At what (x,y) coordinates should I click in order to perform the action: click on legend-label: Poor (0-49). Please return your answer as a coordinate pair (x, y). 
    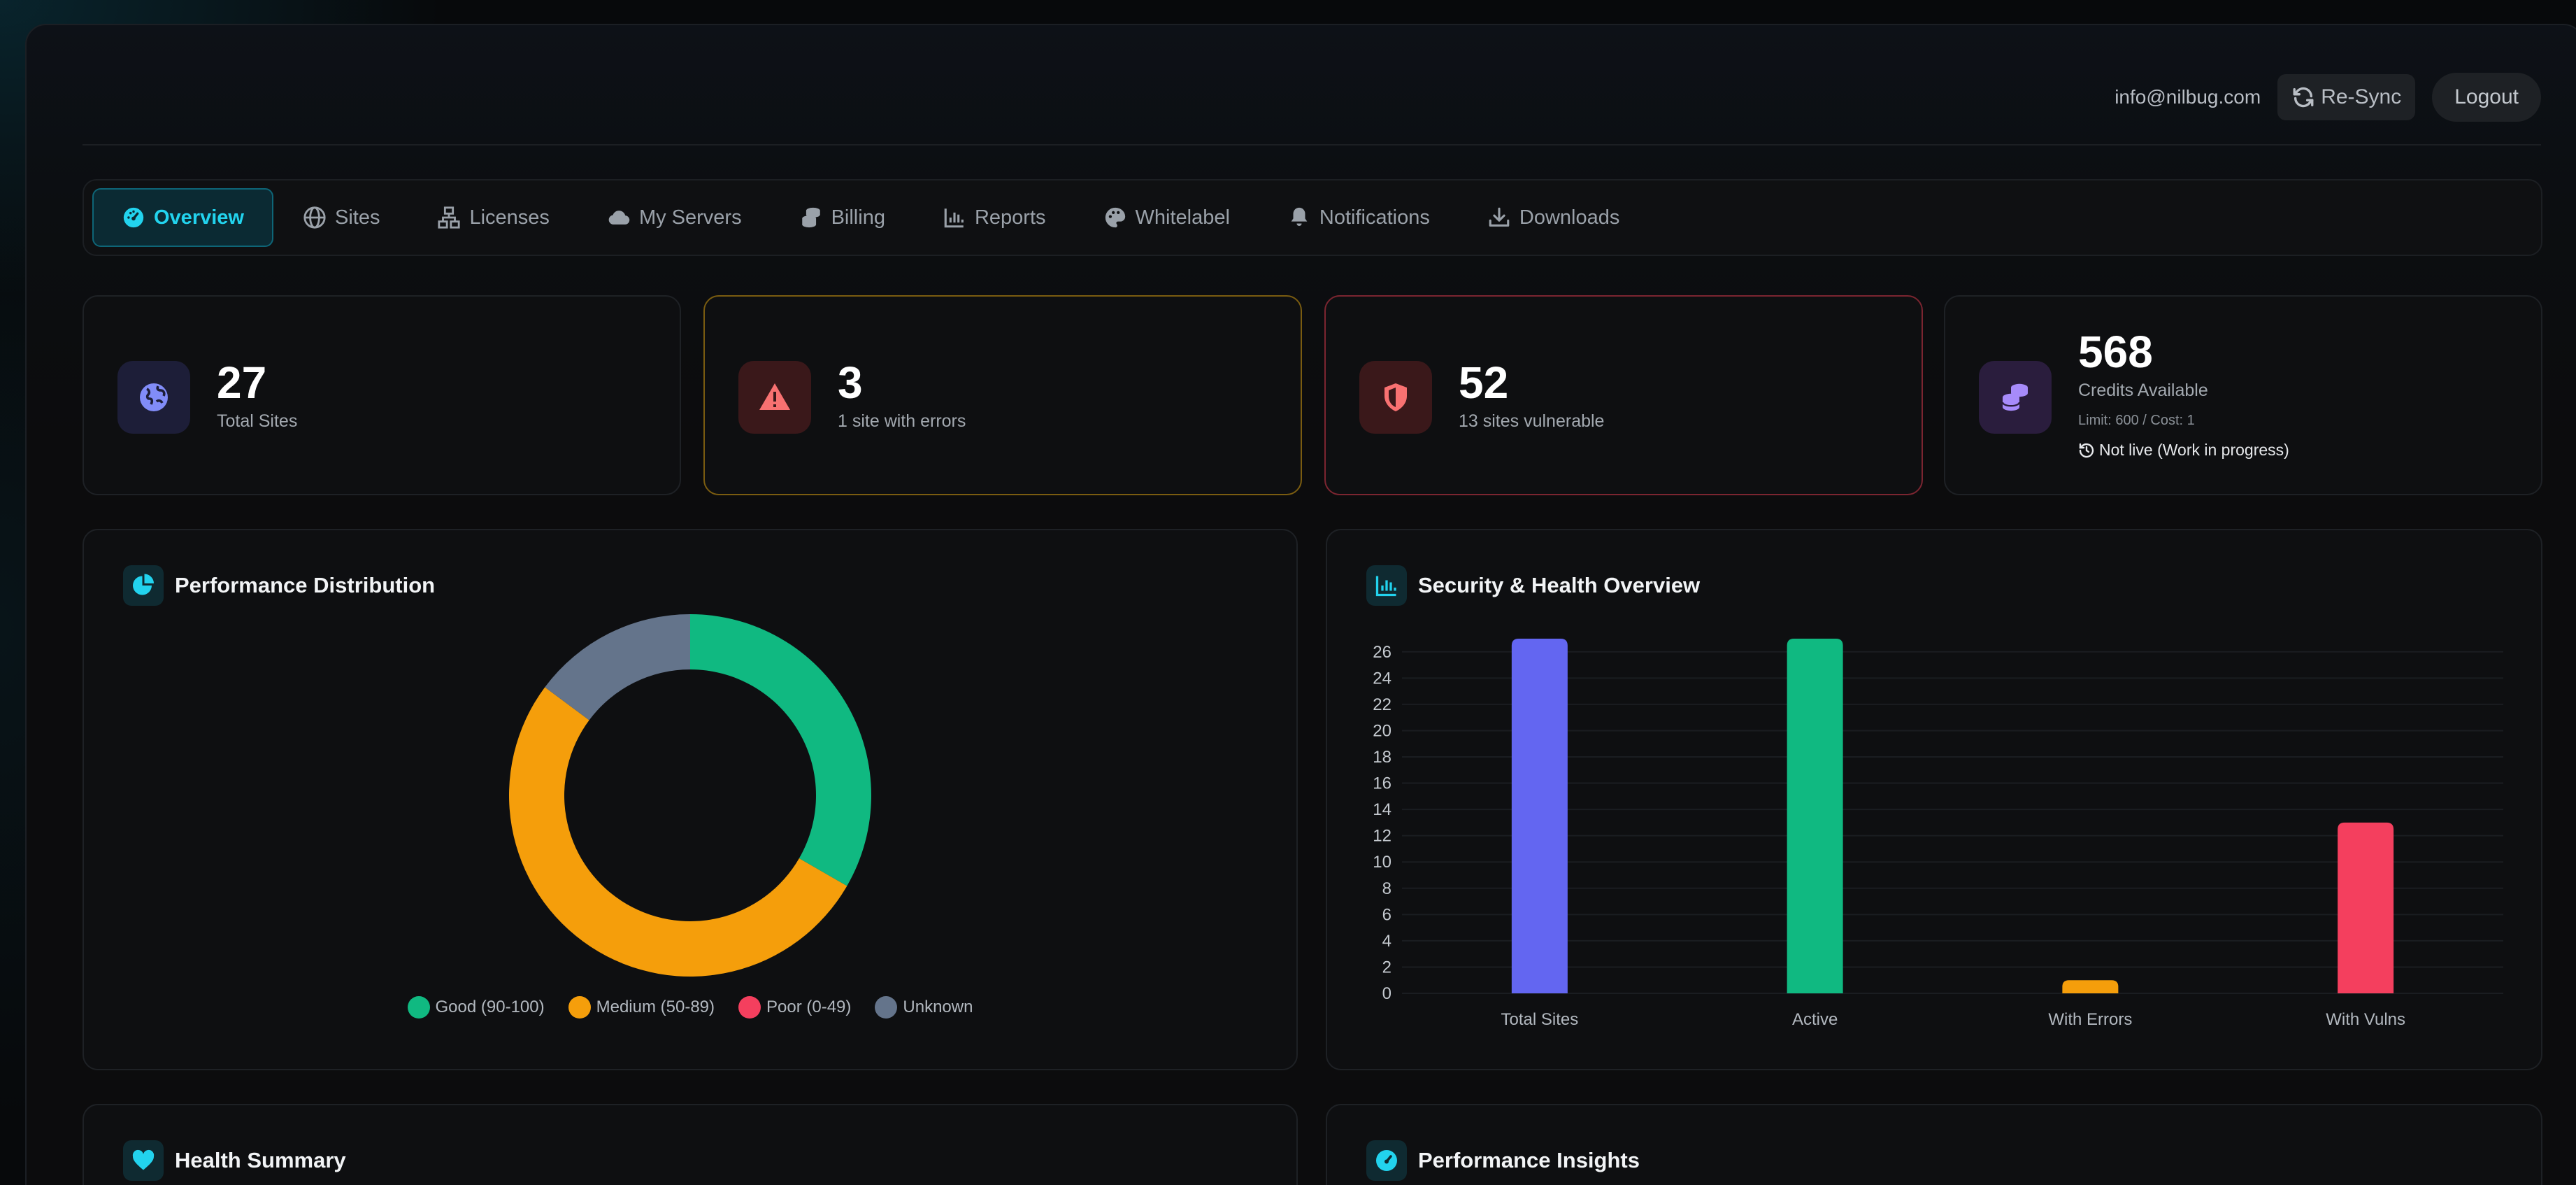
    Looking at the image, I should click on (809, 1007).